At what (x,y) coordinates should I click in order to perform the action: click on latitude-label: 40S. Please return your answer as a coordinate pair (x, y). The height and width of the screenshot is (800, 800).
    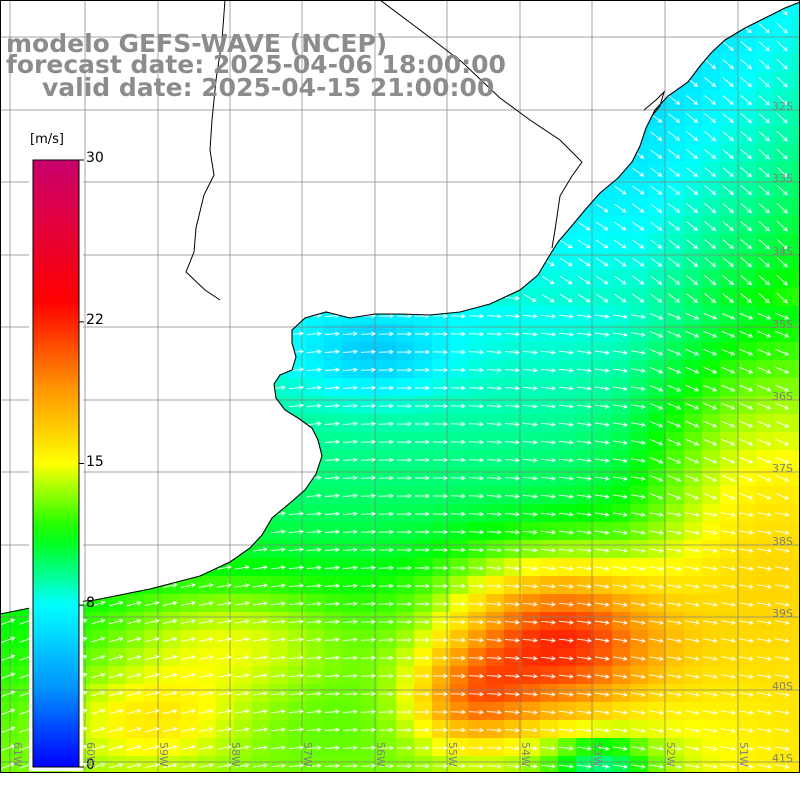
    Looking at the image, I should click on (782, 686).